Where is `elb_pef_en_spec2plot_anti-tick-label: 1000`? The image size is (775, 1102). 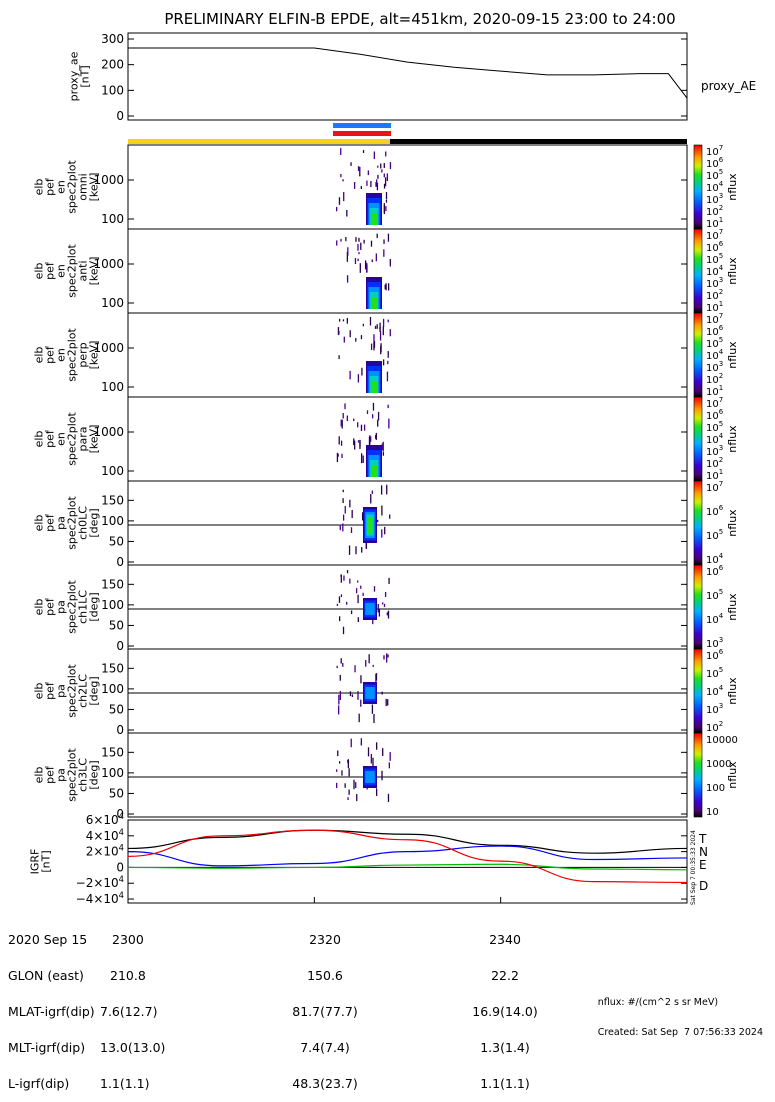 elb_pef_en_spec2plot_anti-tick-label: 1000 is located at coordinates (108, 264).